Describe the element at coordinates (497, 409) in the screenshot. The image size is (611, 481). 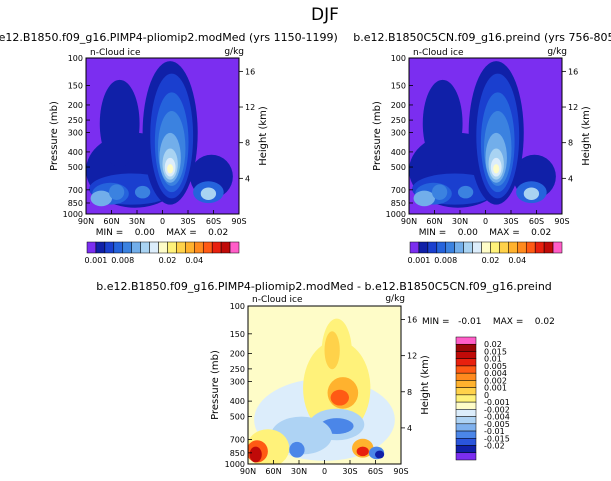
I see `colorbar-label: -0.002` at that location.